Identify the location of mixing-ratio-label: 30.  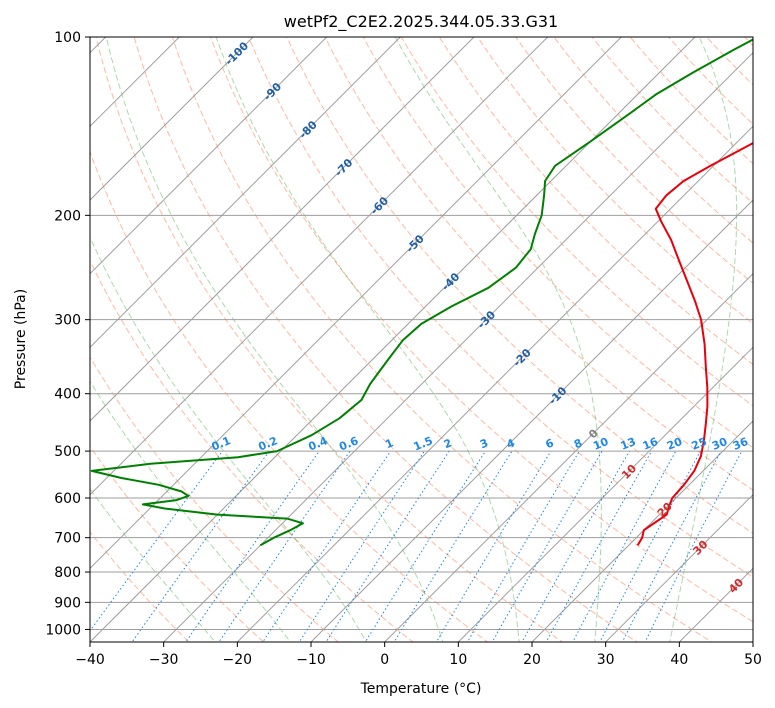
(719, 444).